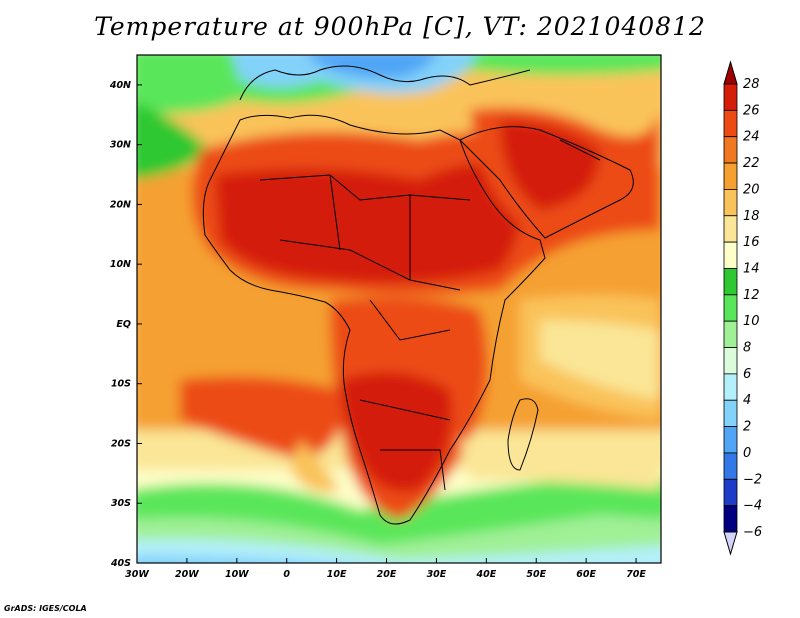 The image size is (800, 618). I want to click on lon-tick-label: 20W, so click(187, 574).